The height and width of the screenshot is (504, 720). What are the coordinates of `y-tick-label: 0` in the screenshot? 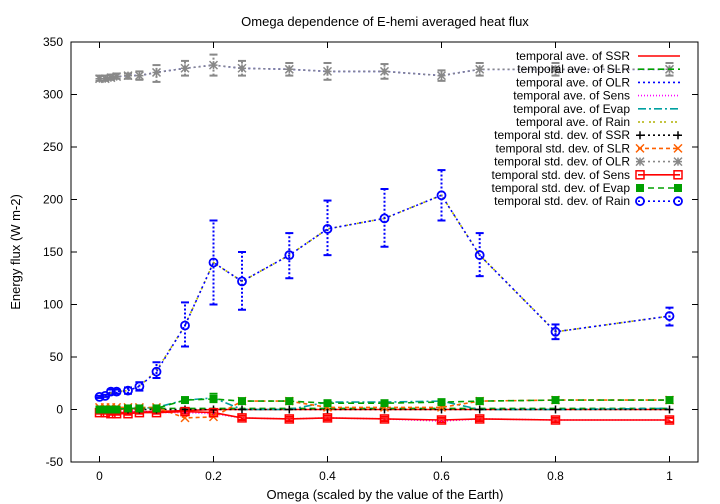 It's located at (59, 410).